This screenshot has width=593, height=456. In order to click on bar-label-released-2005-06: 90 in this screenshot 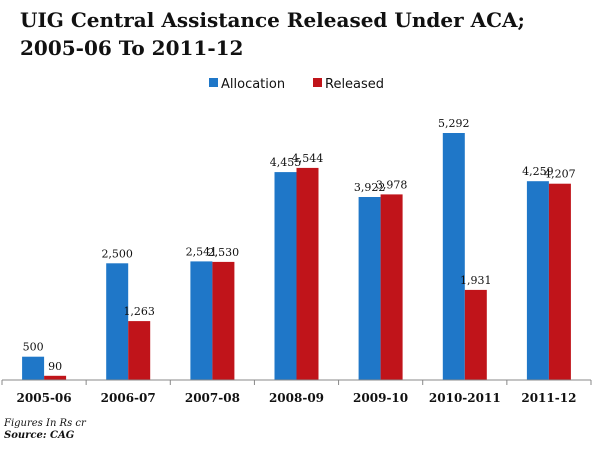, I will do `click(55, 366)`.